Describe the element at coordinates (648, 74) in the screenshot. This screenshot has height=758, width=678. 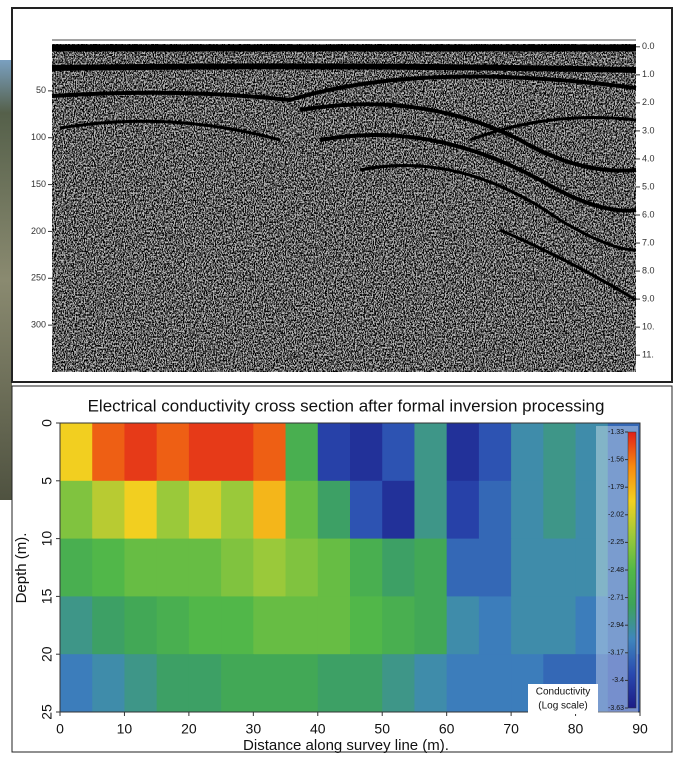
I see `y2-tick-label: 1.0` at that location.